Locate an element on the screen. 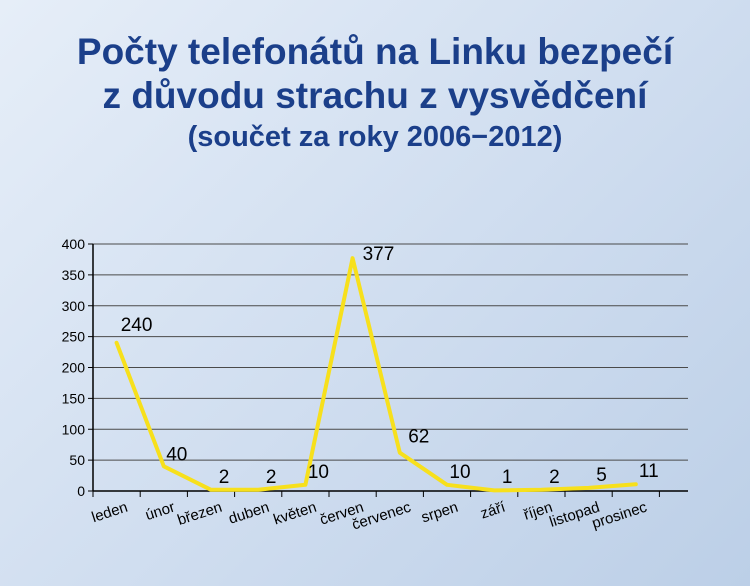 The width and height of the screenshot is (750, 586). data-label: 5 is located at coordinates (601, 475).